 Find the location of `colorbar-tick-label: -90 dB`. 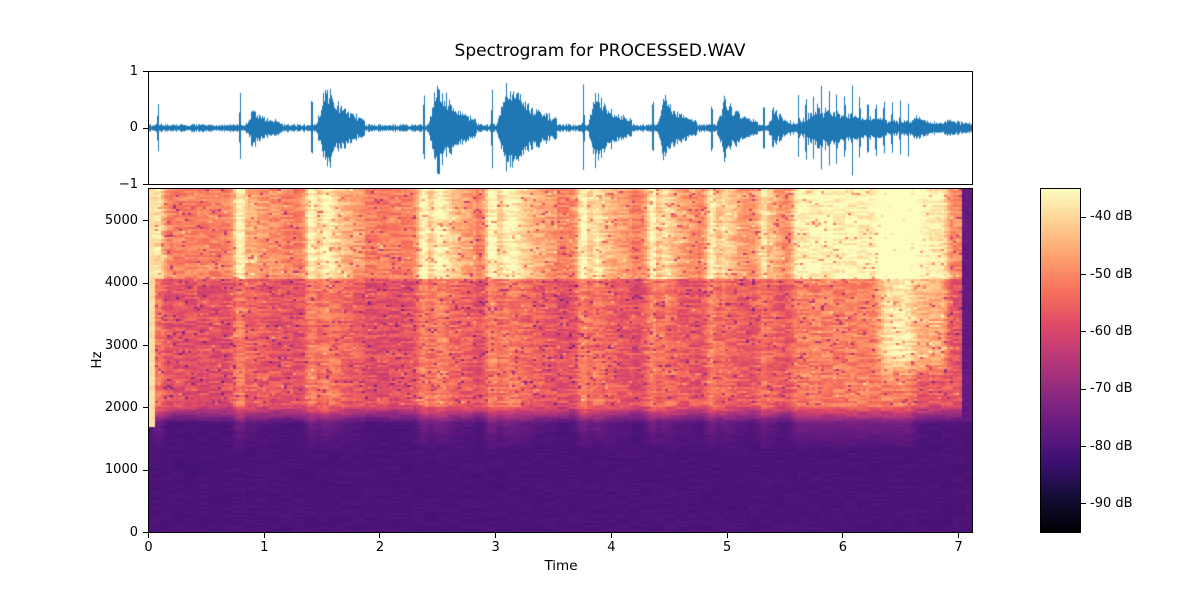

colorbar-tick-label: -90 dB is located at coordinates (1111, 503).